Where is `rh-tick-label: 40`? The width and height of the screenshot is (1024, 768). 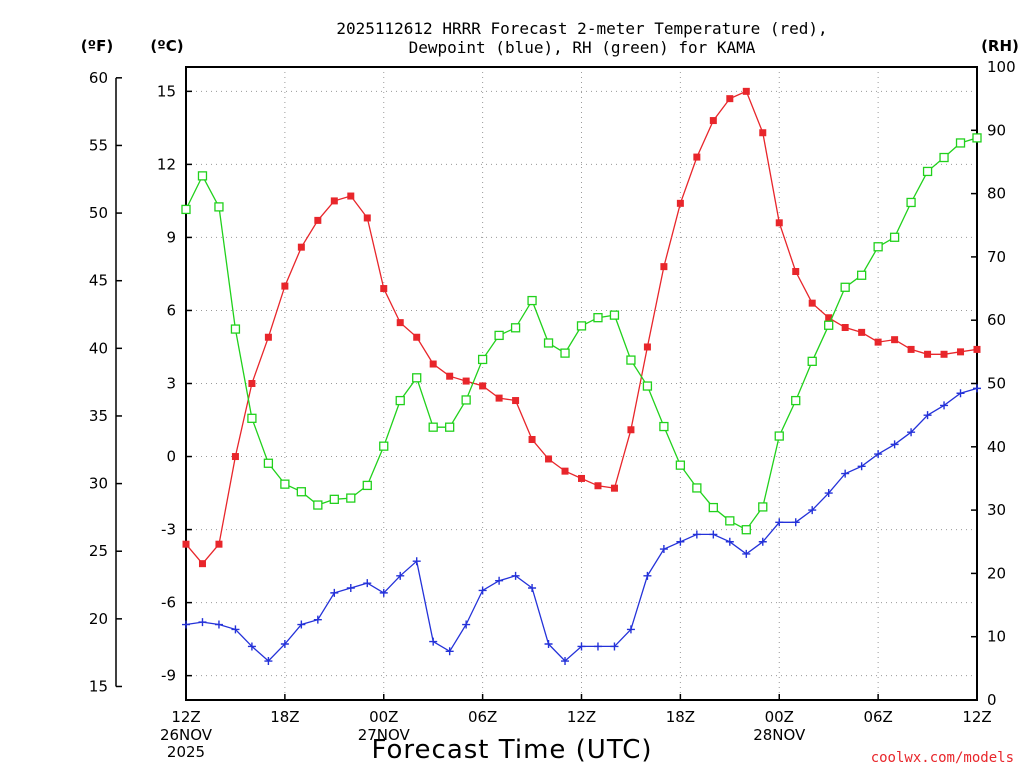
rh-tick-label: 40 is located at coordinates (996, 447).